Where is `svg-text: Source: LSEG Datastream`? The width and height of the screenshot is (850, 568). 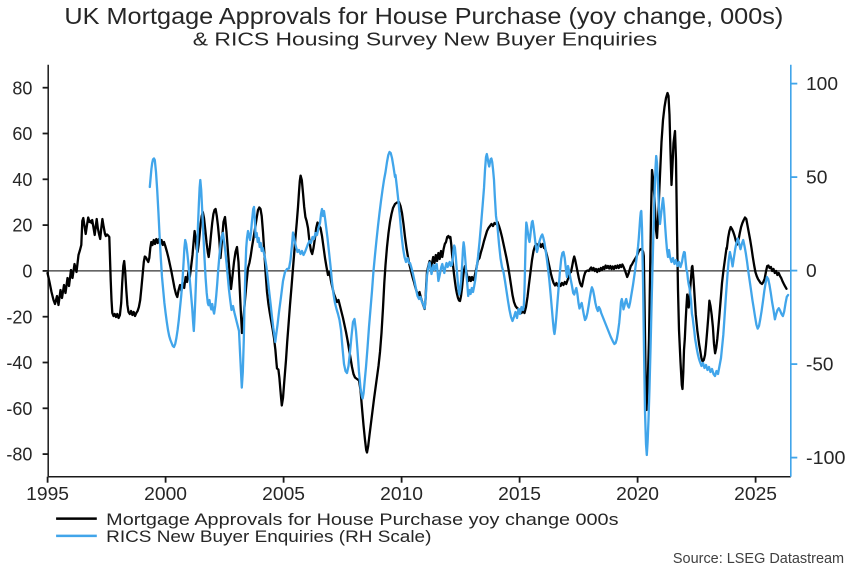
svg-text: Source: LSEG Datastream is located at coordinates (758, 558).